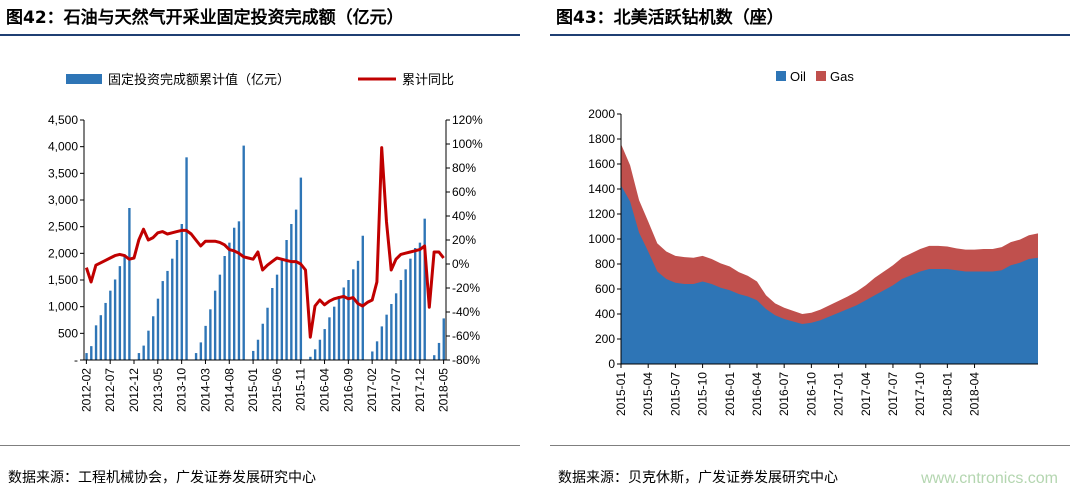  What do you see at coordinates (784, 394) in the screenshot?
I see `x-tick-label: 2016-07` at bounding box center [784, 394].